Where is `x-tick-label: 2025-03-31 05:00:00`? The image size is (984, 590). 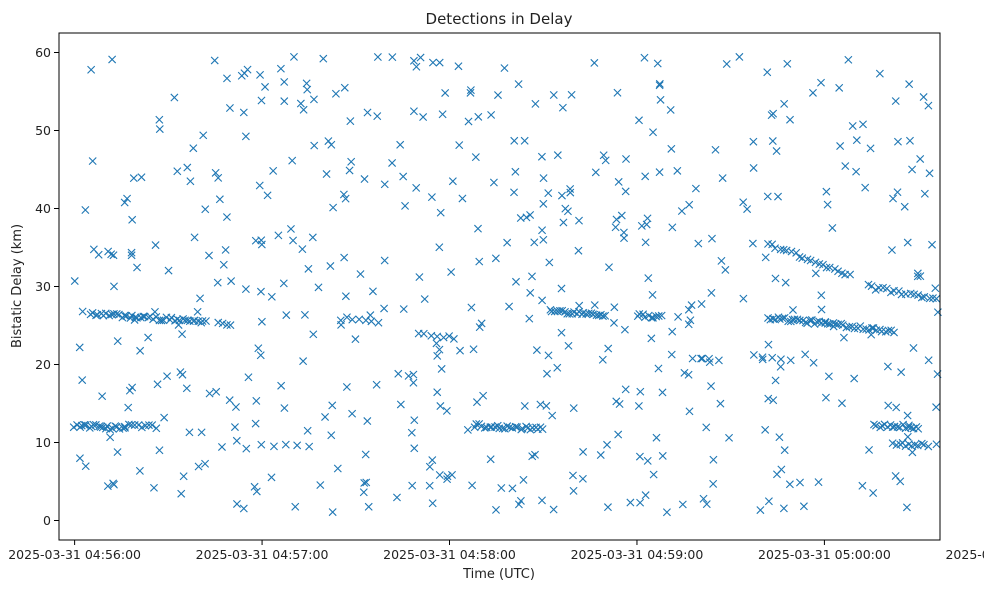
x-tick-label: 2025-03-31 05:00:00 is located at coordinates (824, 554).